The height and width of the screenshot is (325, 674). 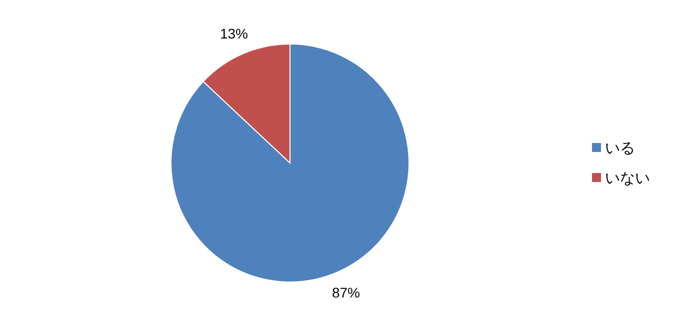 I want to click on legend-label: いる, so click(x=620, y=148).